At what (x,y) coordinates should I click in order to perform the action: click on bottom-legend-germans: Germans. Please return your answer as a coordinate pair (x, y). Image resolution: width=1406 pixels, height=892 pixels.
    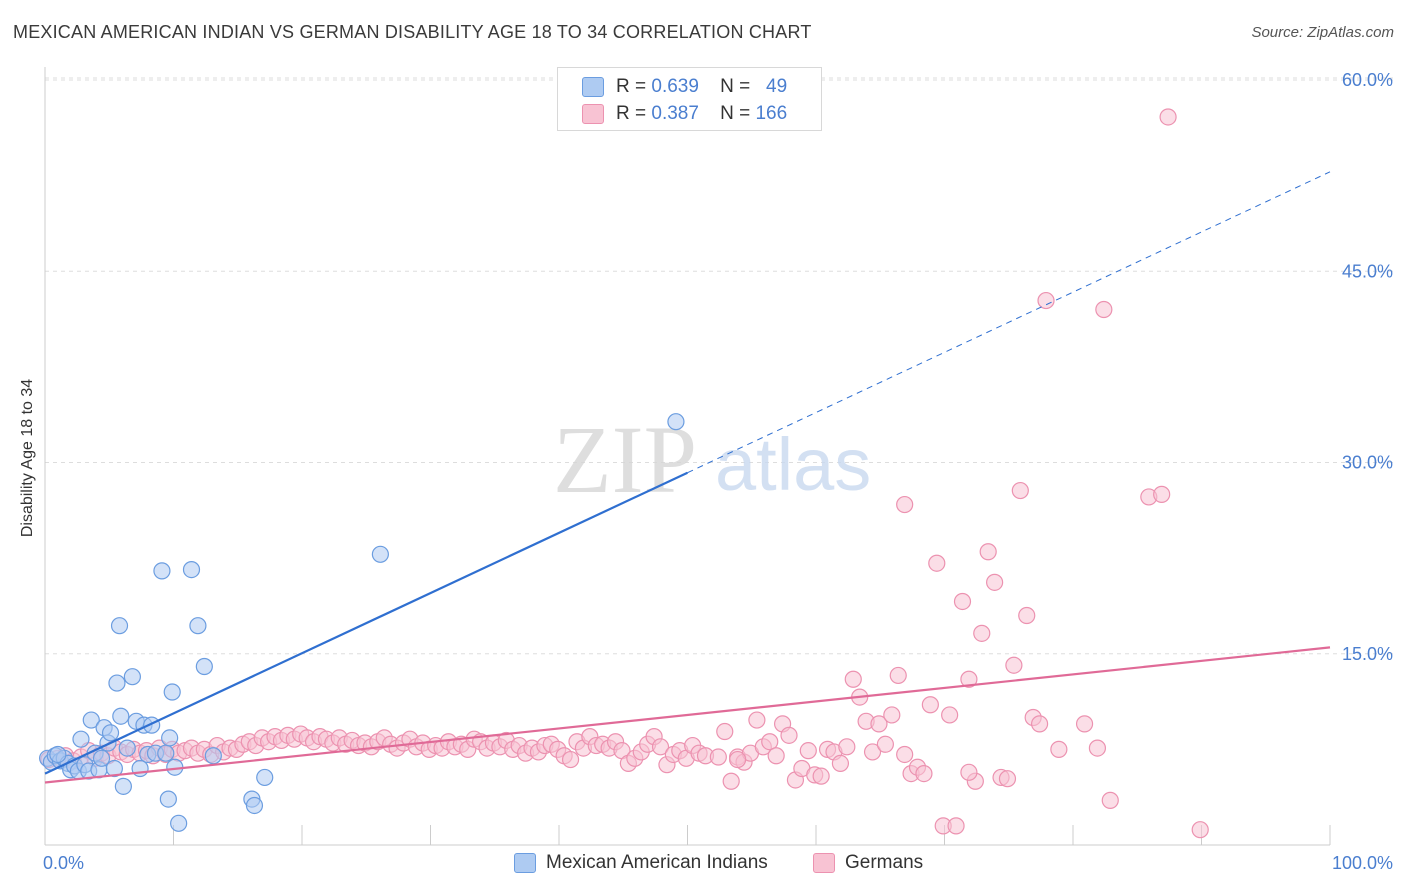
    Looking at the image, I should click on (868, 863).